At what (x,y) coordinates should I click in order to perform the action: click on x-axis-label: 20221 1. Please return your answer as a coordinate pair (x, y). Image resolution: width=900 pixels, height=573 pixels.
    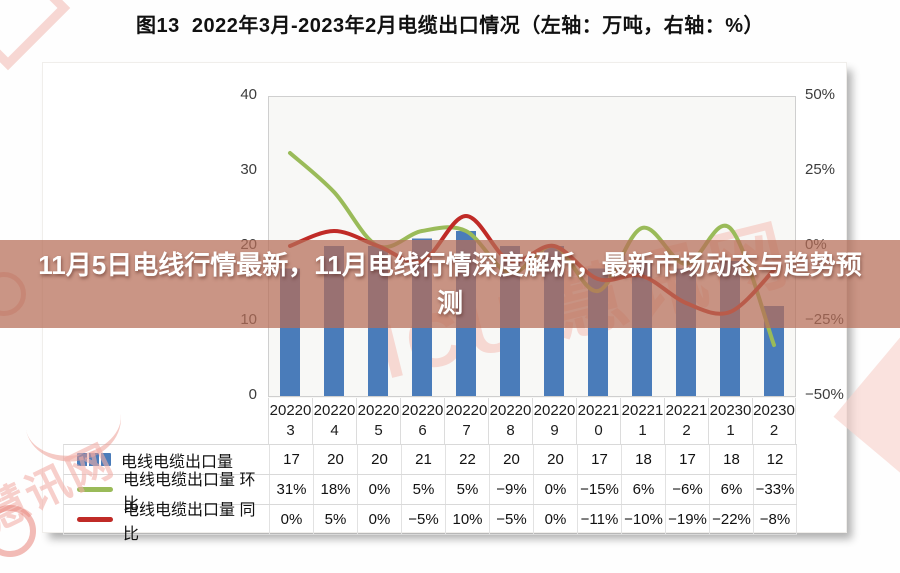
    Looking at the image, I should click on (642, 421).